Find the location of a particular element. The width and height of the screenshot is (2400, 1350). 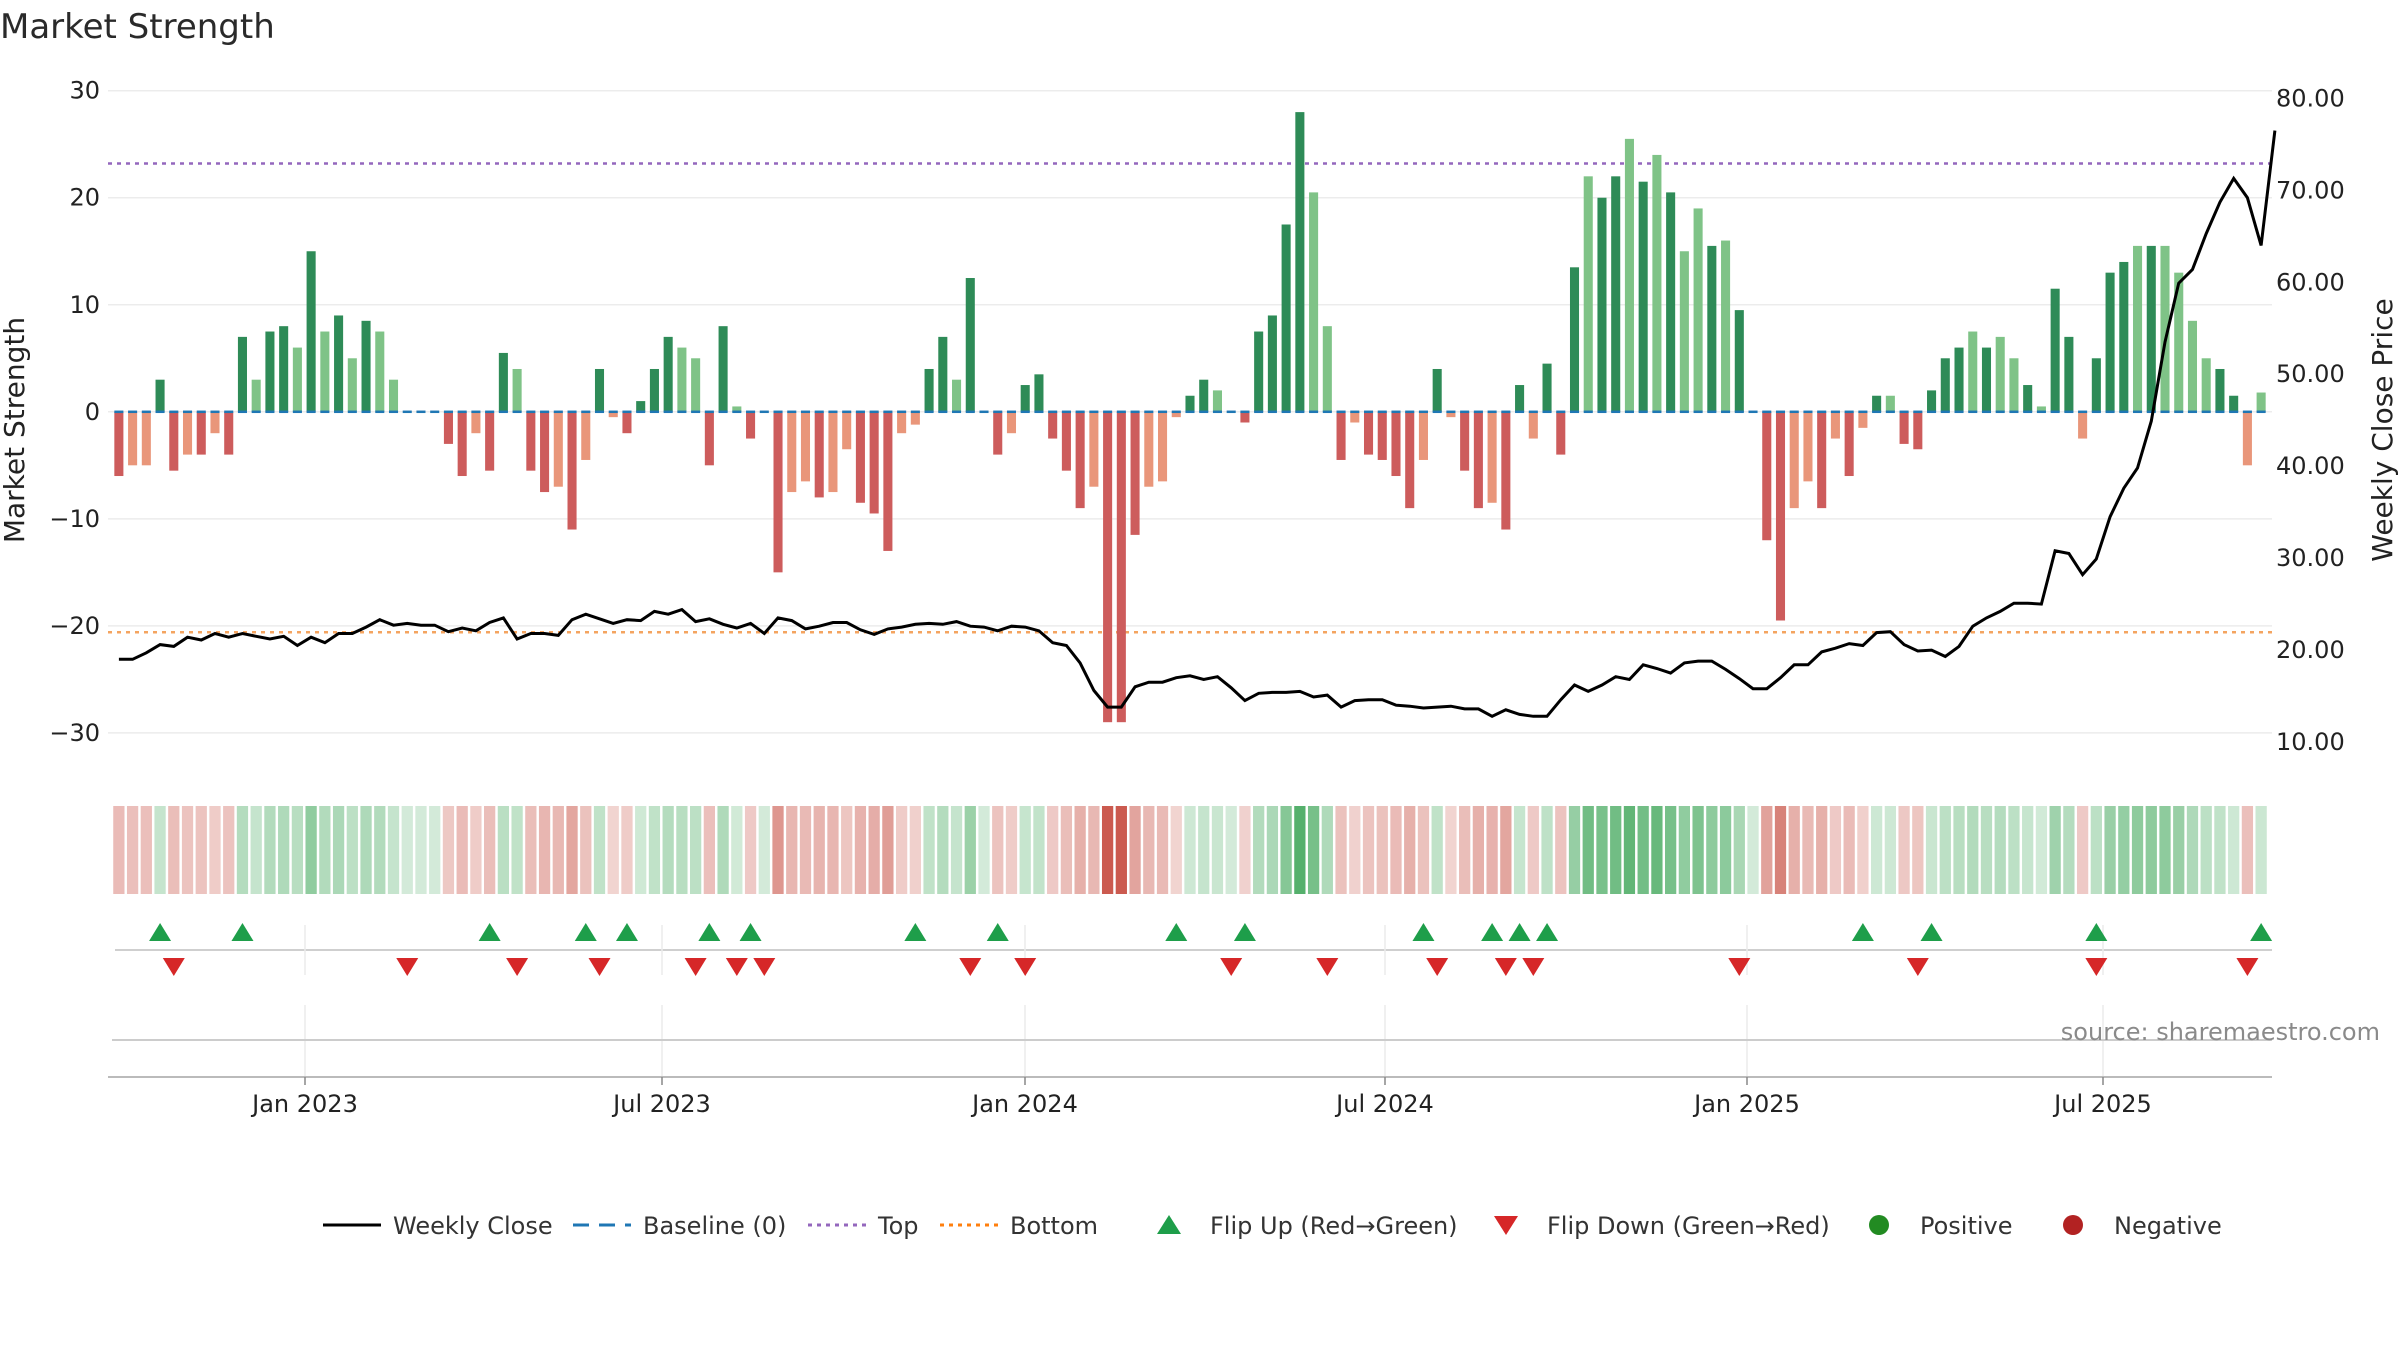

legend-label: Bottom is located at coordinates (1054, 1226).